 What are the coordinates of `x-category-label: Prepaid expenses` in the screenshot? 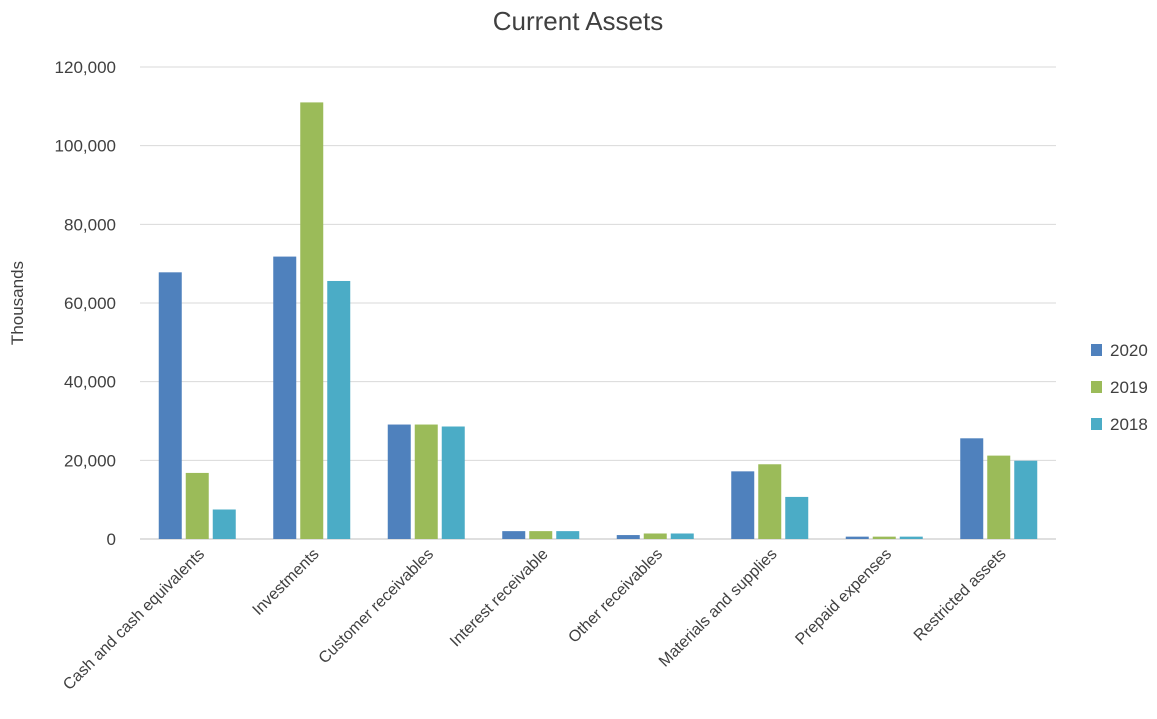 It's located at (843, 597).